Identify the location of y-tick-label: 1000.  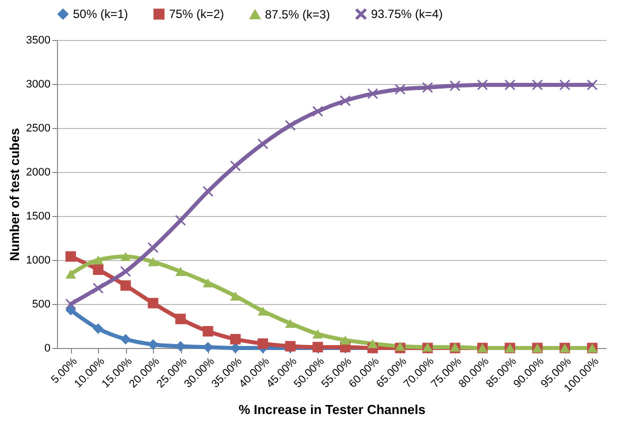
(38, 260).